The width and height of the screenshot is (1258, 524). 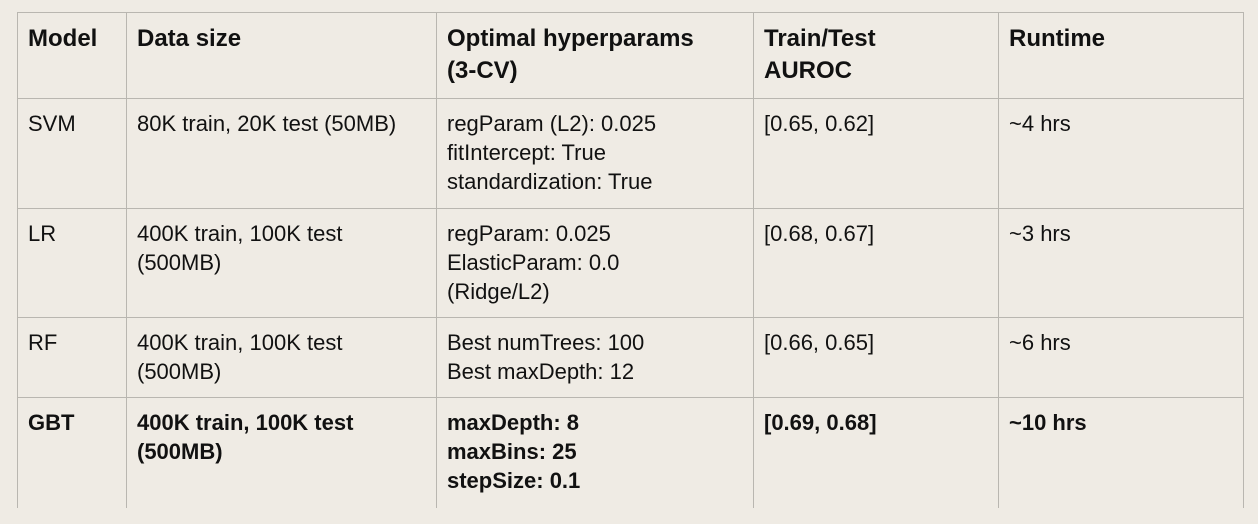 What do you see at coordinates (72, 263) in the screenshot?
I see `cell-model: LR` at bounding box center [72, 263].